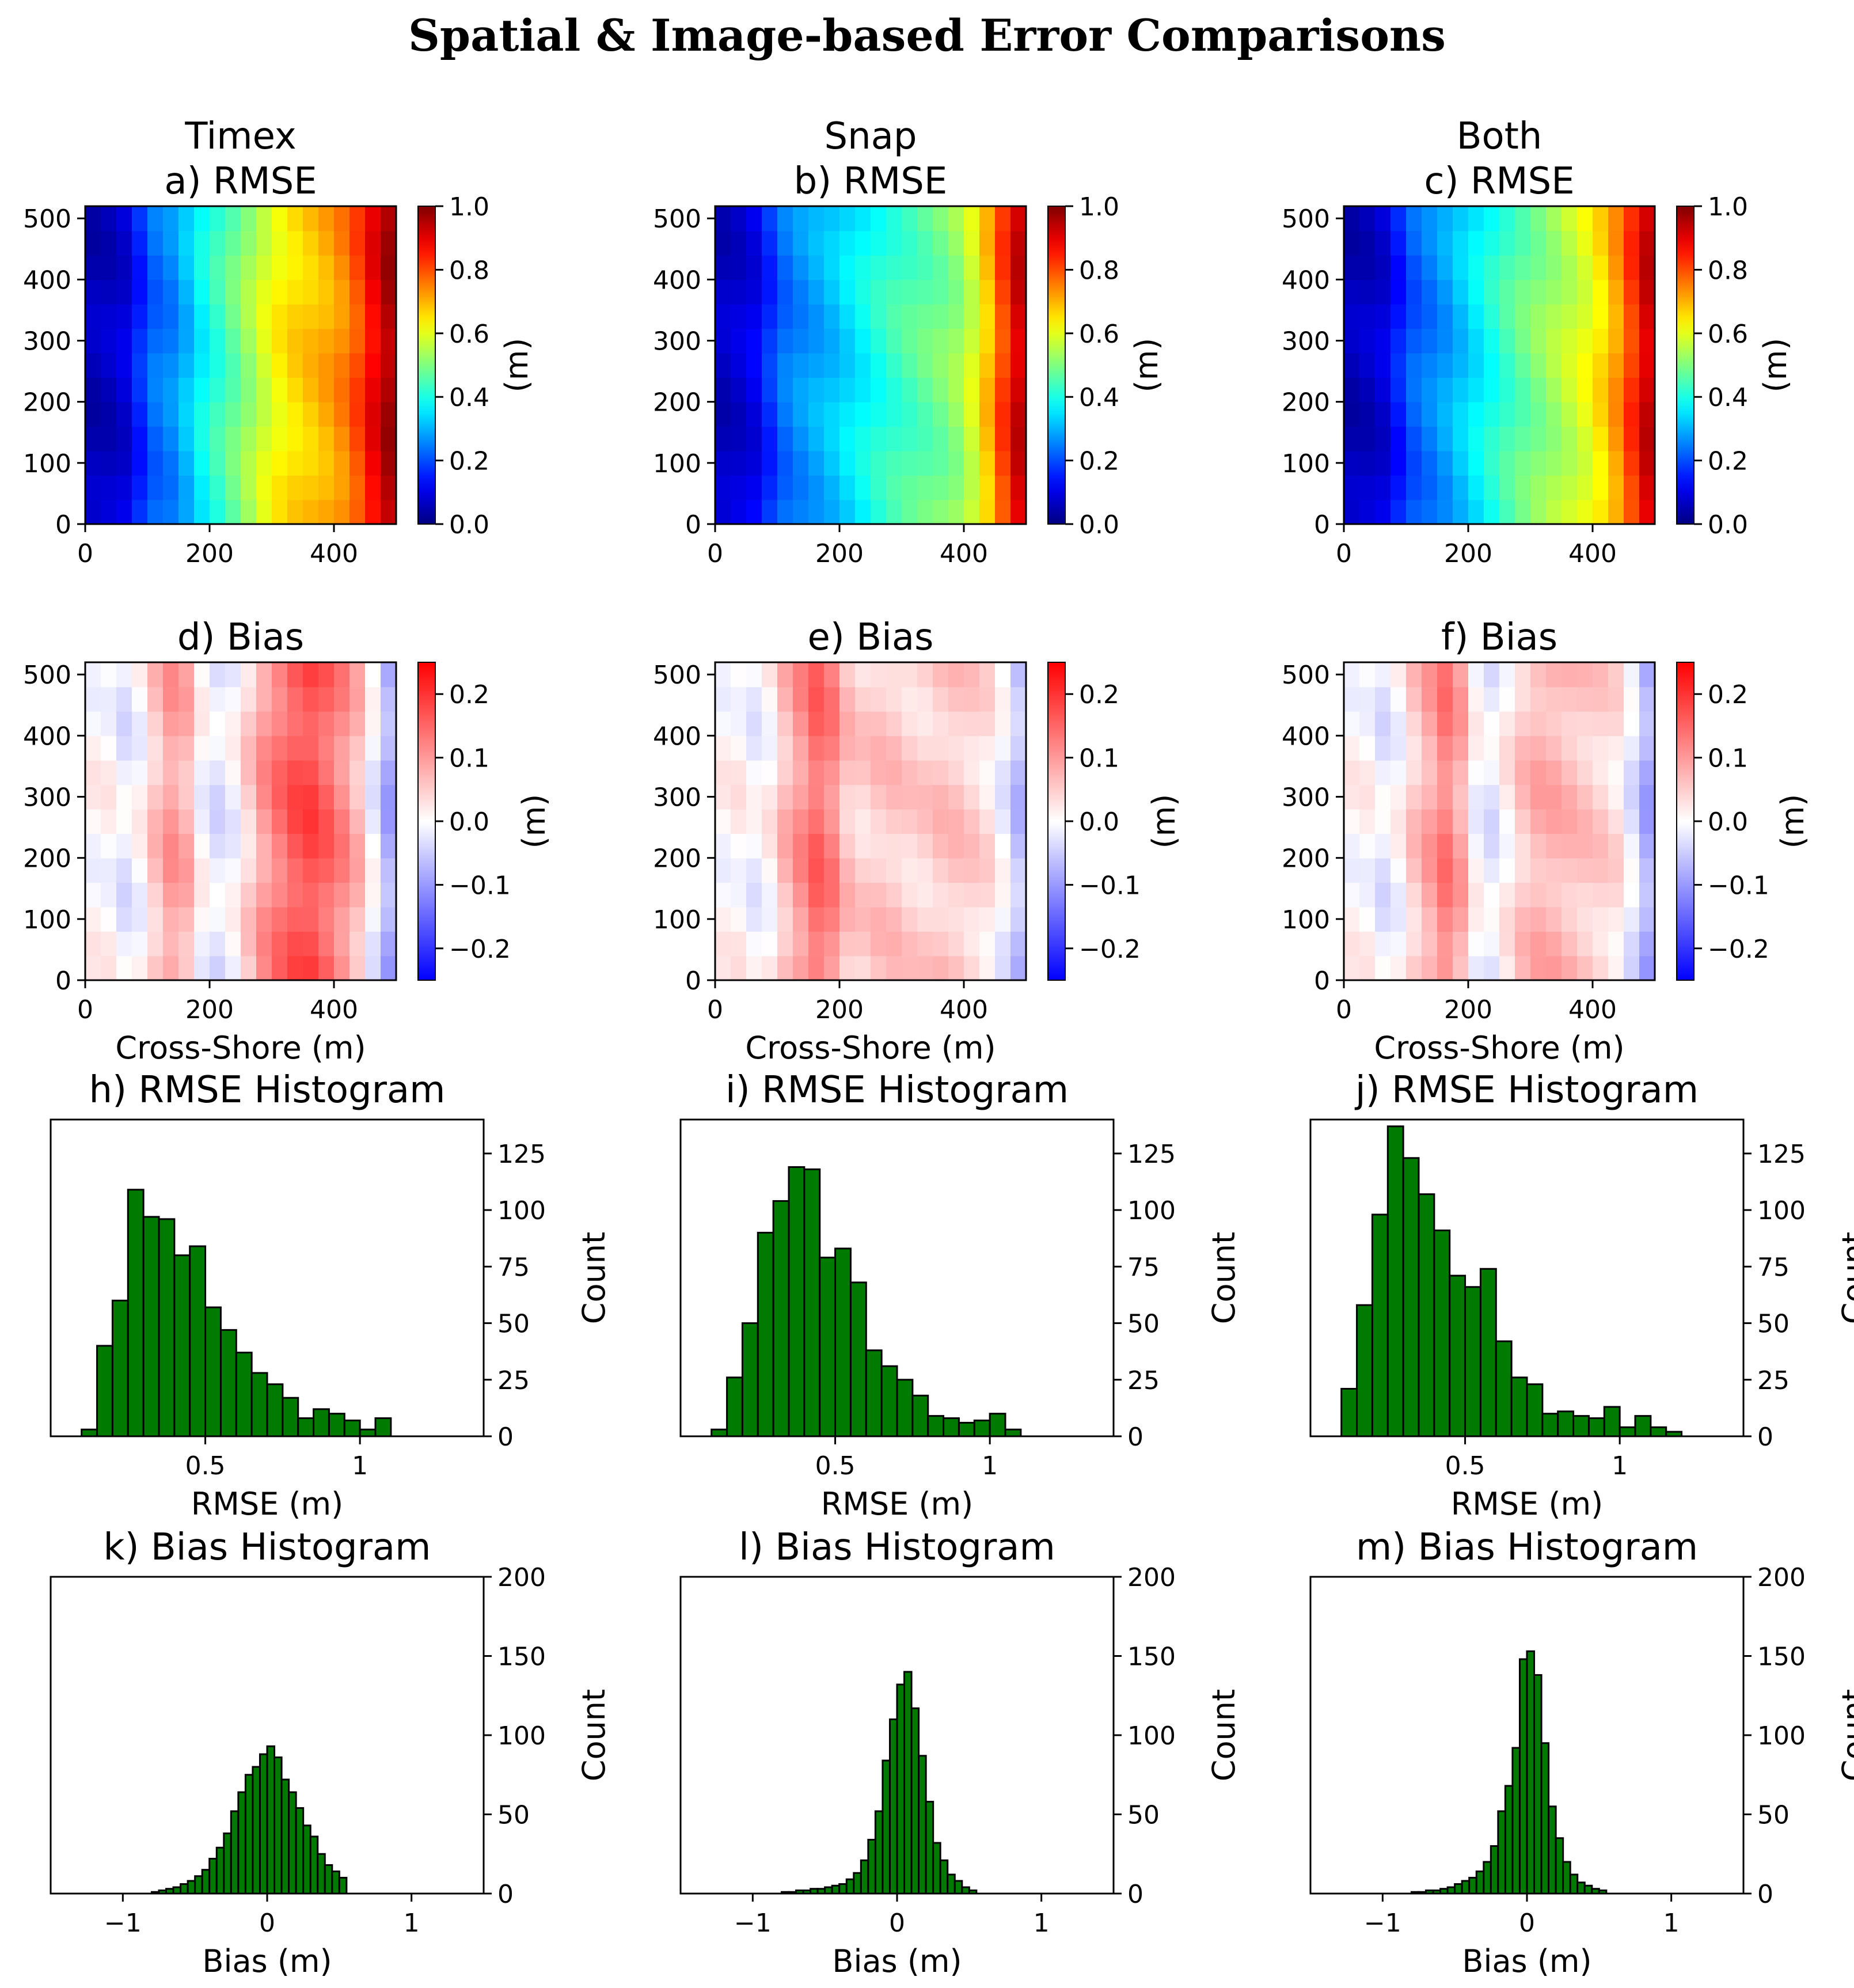  Describe the element at coordinates (1382, 1923) in the screenshot. I see `x-tick-label: −1` at that location.